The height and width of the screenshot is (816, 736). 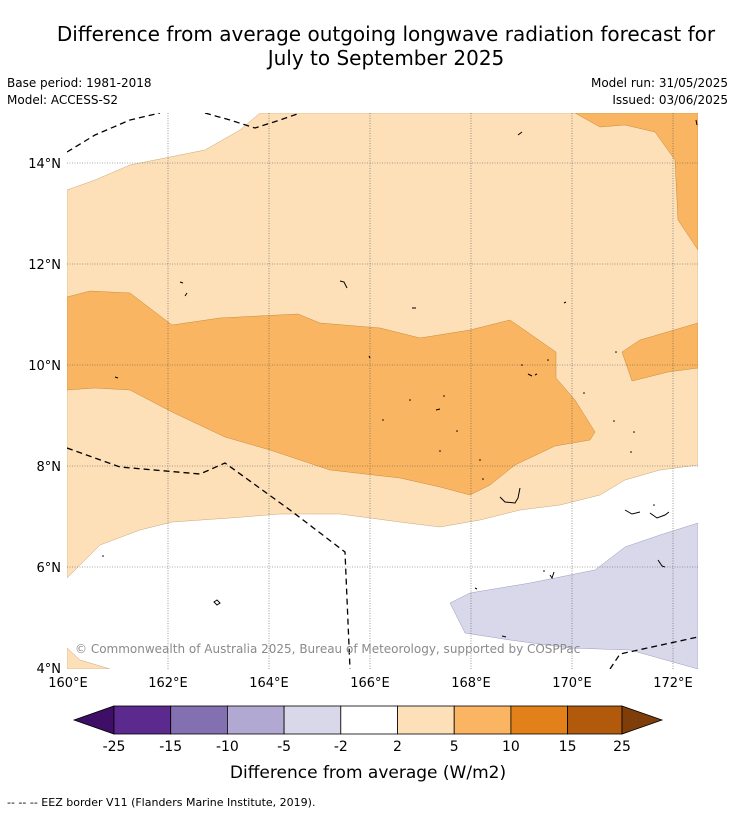 What do you see at coordinates (49, 669) in the screenshot?
I see `lat-label: 4°N` at bounding box center [49, 669].